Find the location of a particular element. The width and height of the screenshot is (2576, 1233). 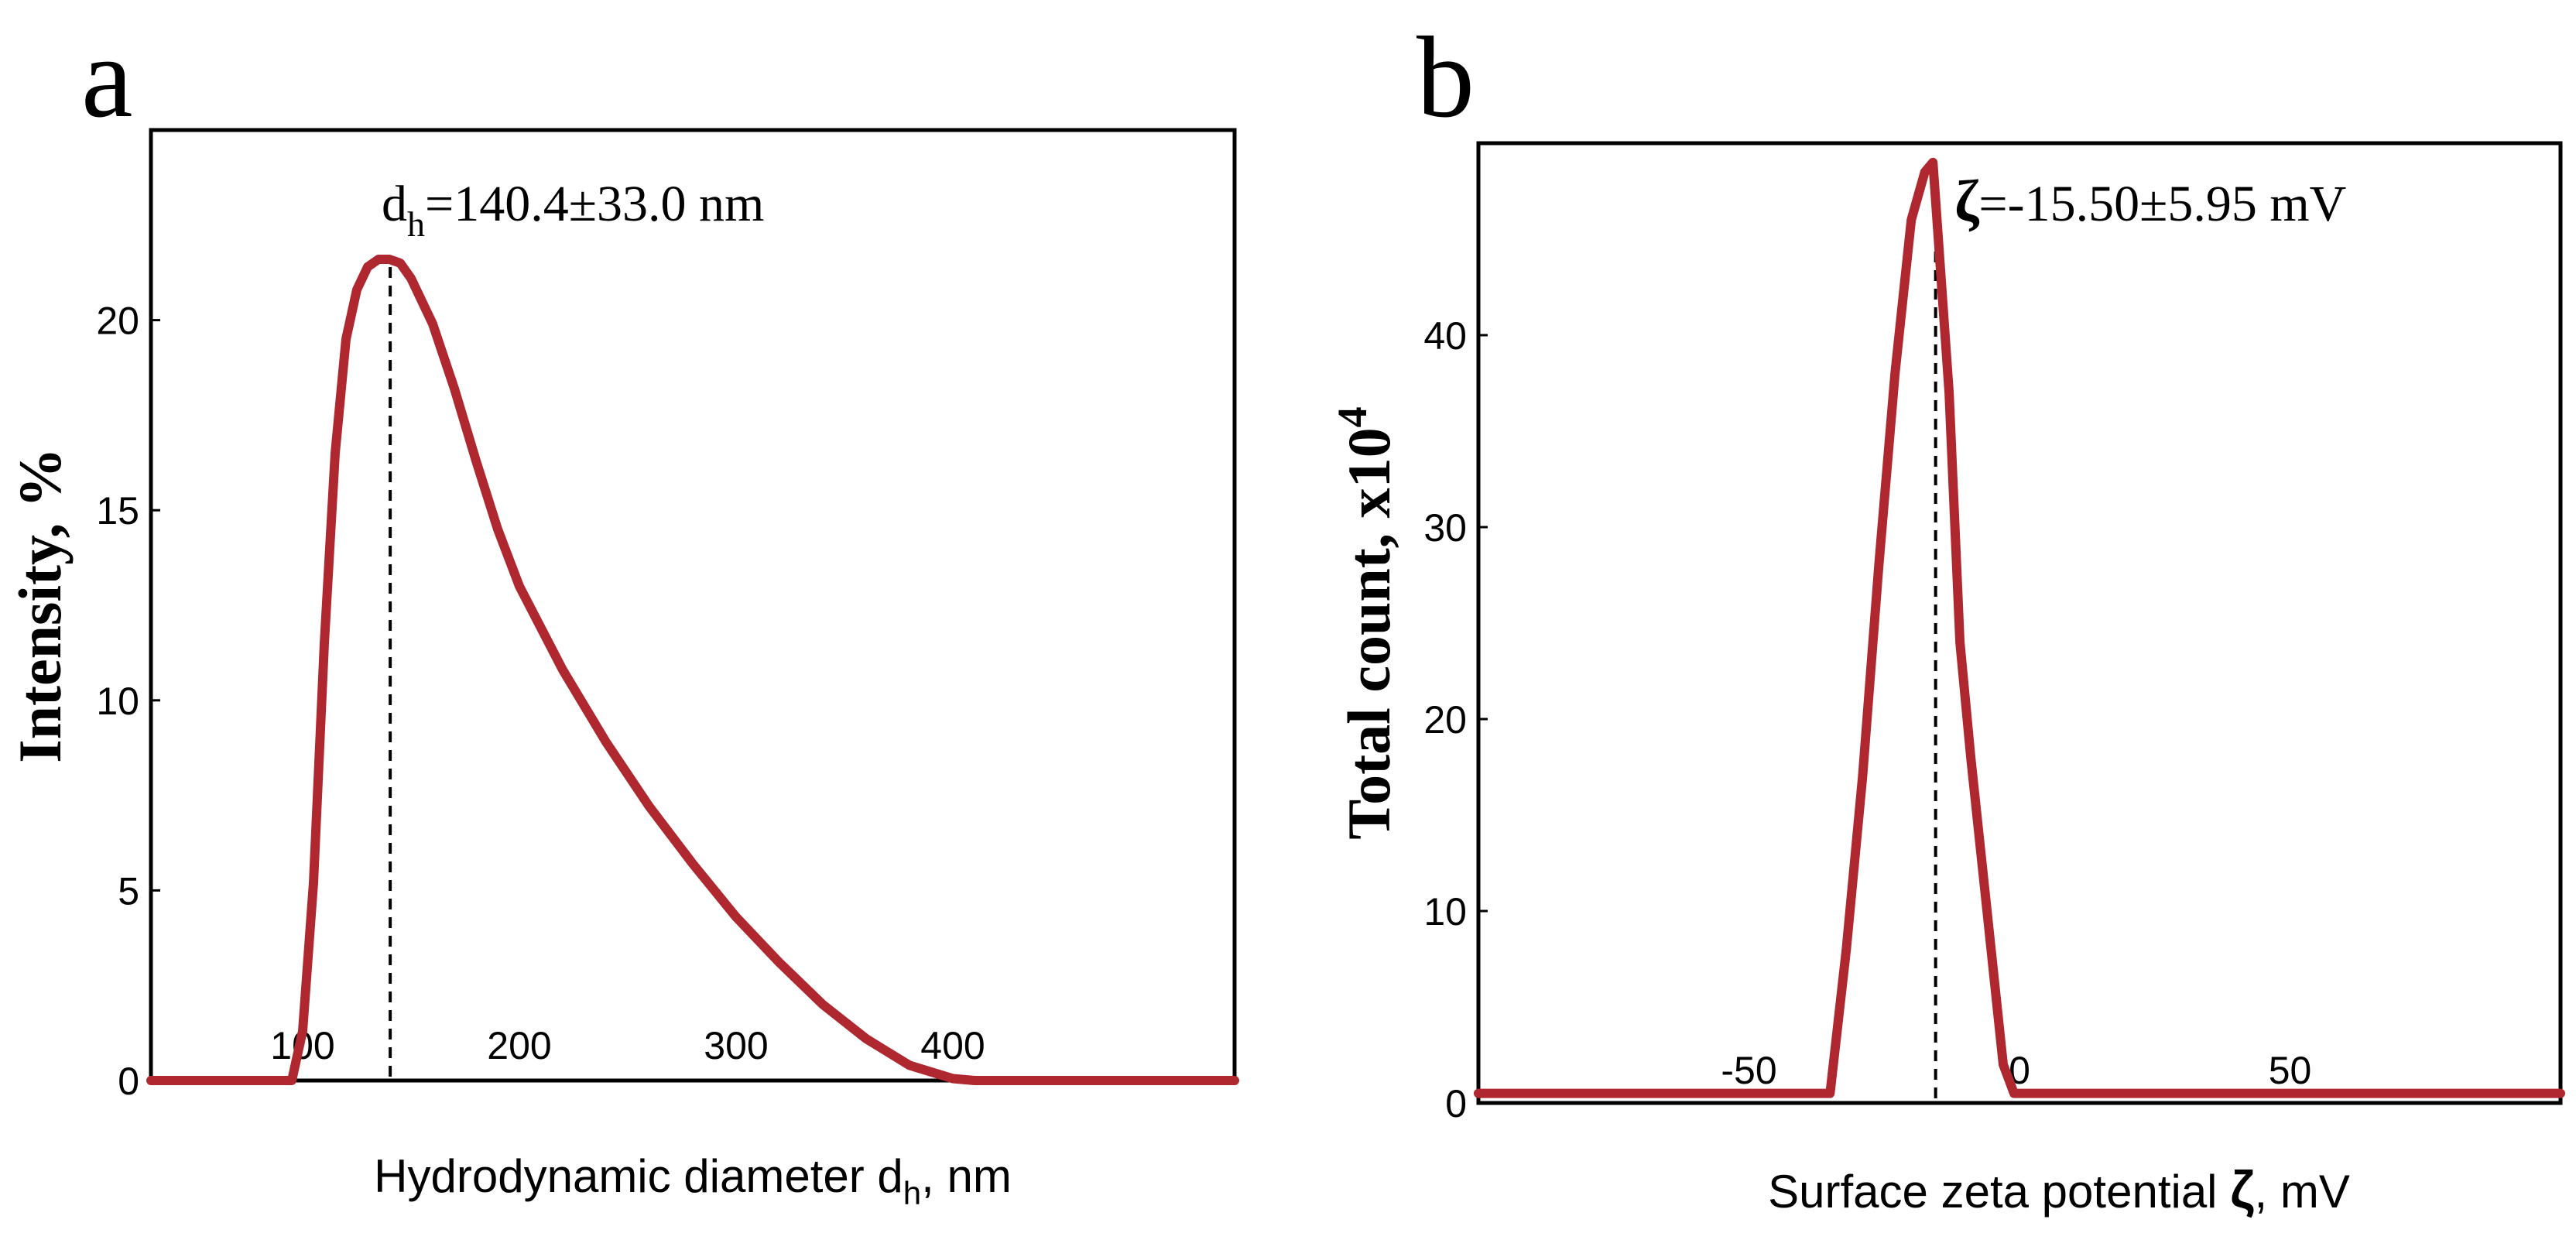

panel-b-y-tick-label: 0 is located at coordinates (1456, 1103).